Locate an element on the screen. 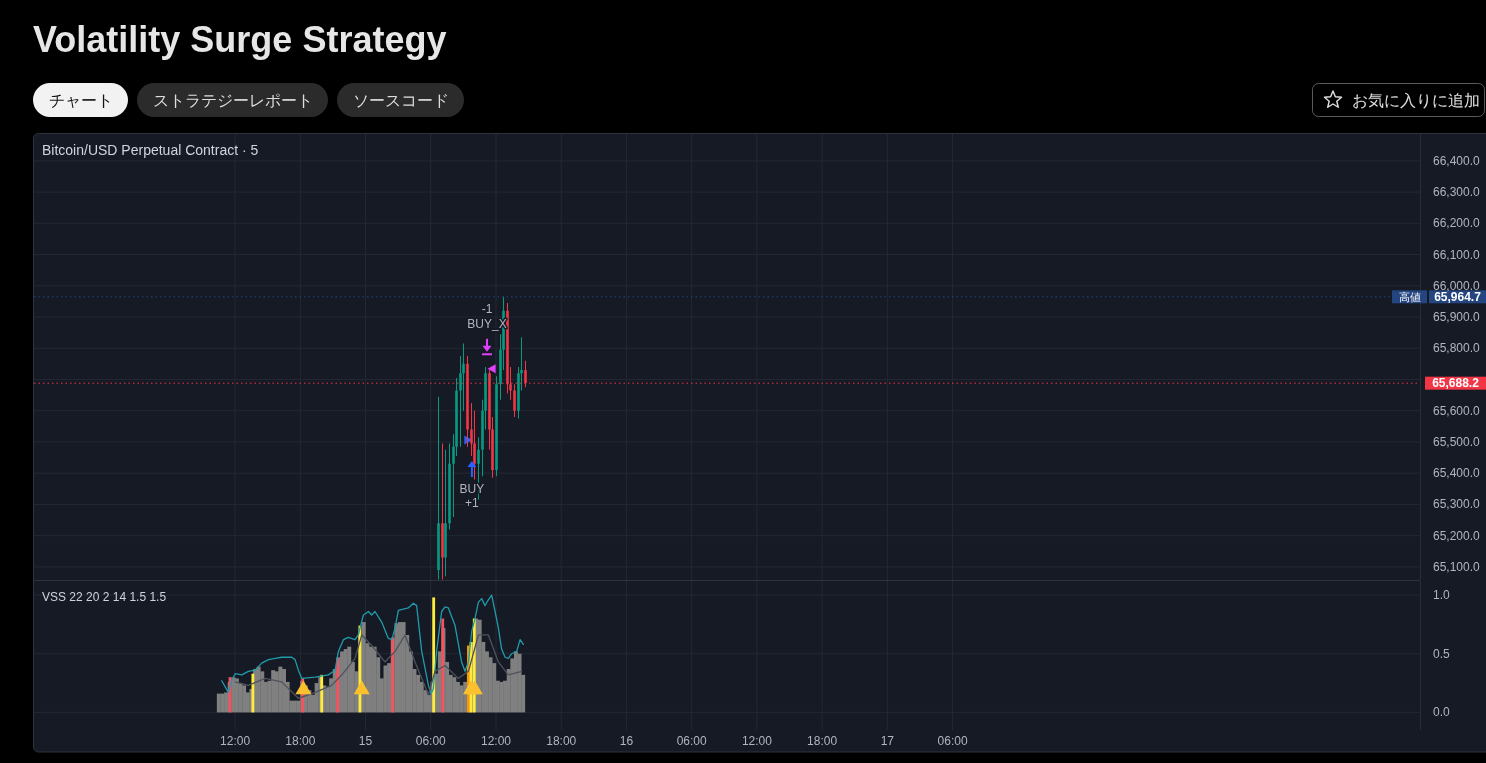 The image size is (1486, 763). x-tick-label: 16 is located at coordinates (626, 741).